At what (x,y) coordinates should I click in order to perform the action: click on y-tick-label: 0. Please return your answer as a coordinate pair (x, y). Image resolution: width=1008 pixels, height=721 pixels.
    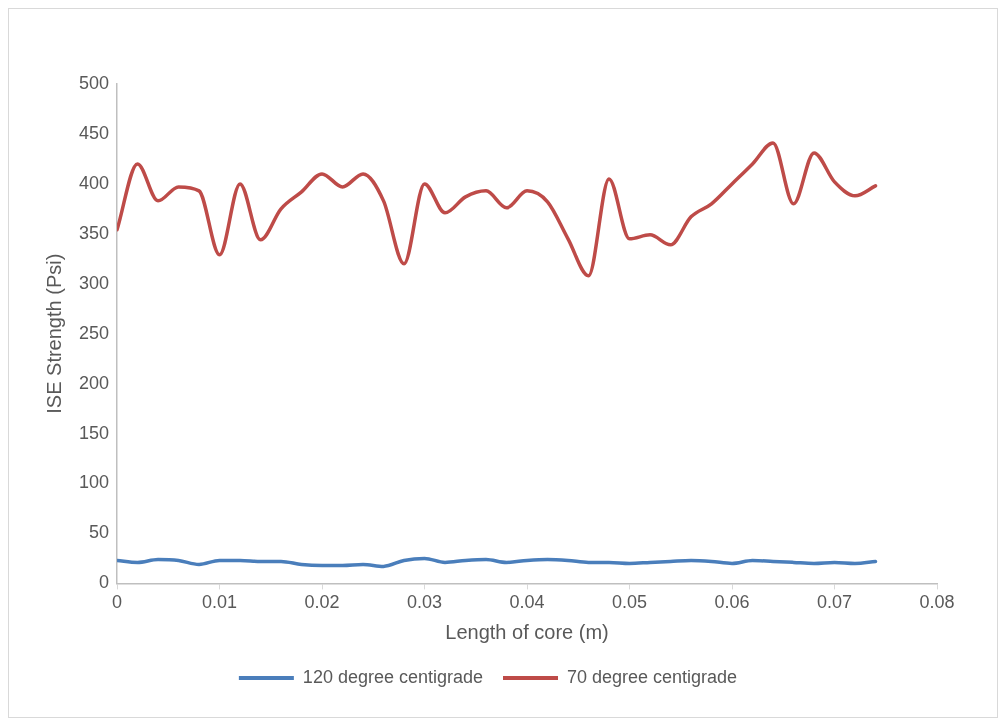
    Looking at the image, I should click on (104, 582).